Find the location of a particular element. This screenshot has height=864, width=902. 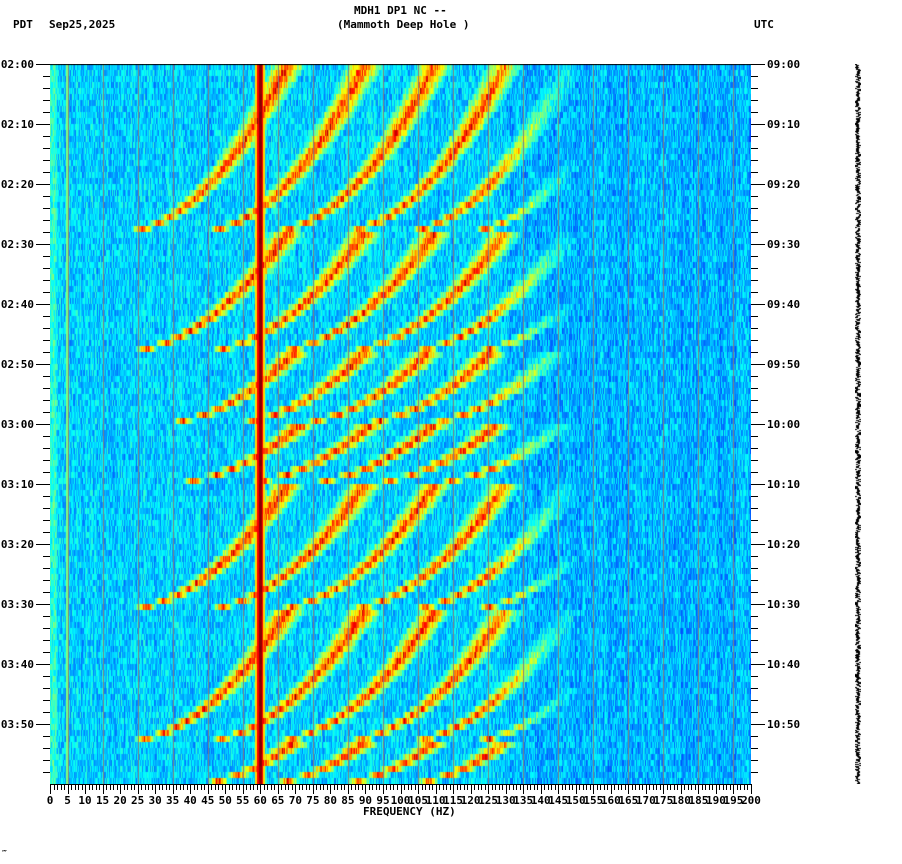

x-tick-label: 85 is located at coordinates (347, 800).